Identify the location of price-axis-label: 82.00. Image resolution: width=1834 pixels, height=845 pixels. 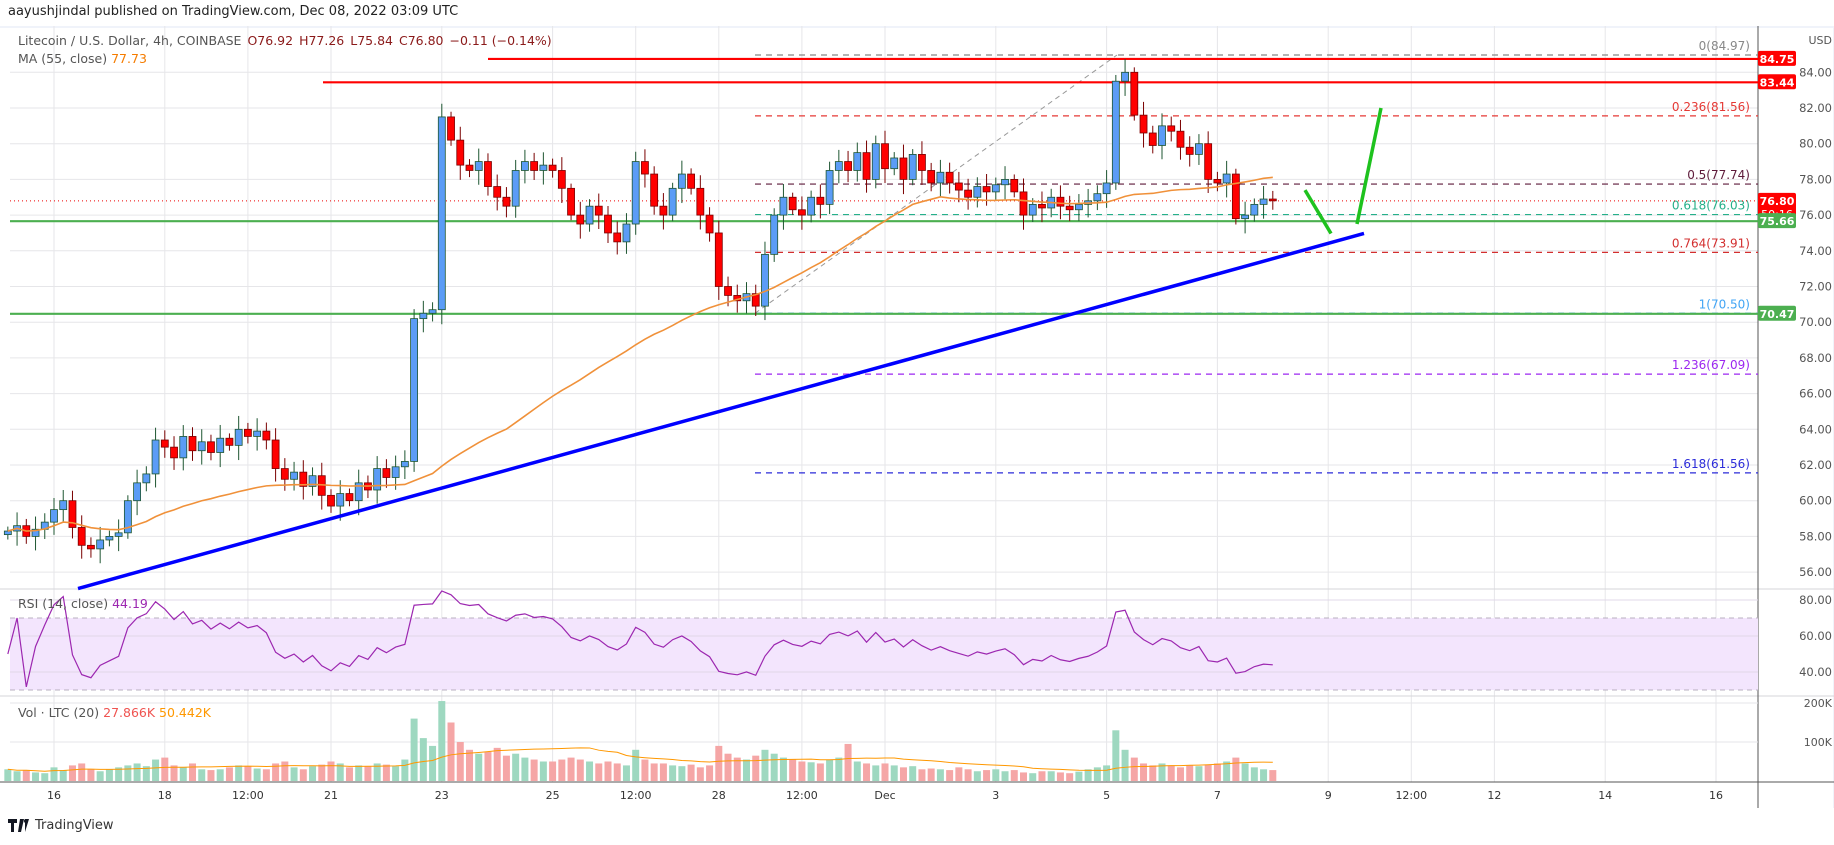
(1815, 108).